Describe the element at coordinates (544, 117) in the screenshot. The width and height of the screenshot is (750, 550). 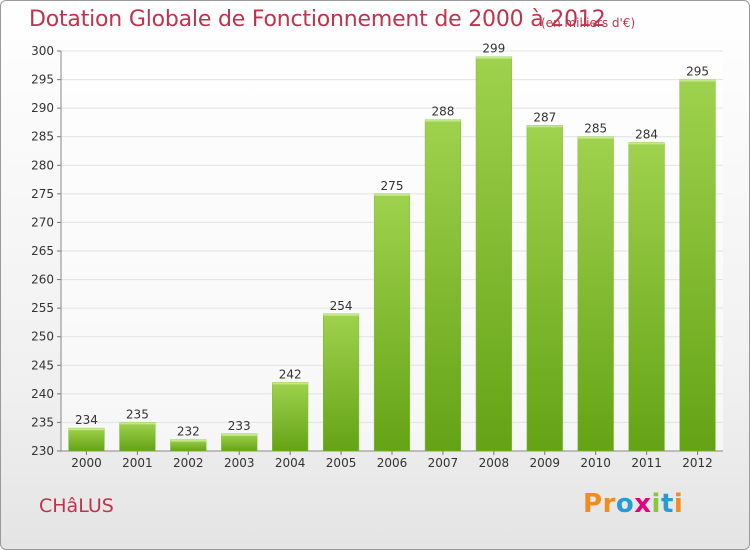
I see `data-label: 287` at that location.